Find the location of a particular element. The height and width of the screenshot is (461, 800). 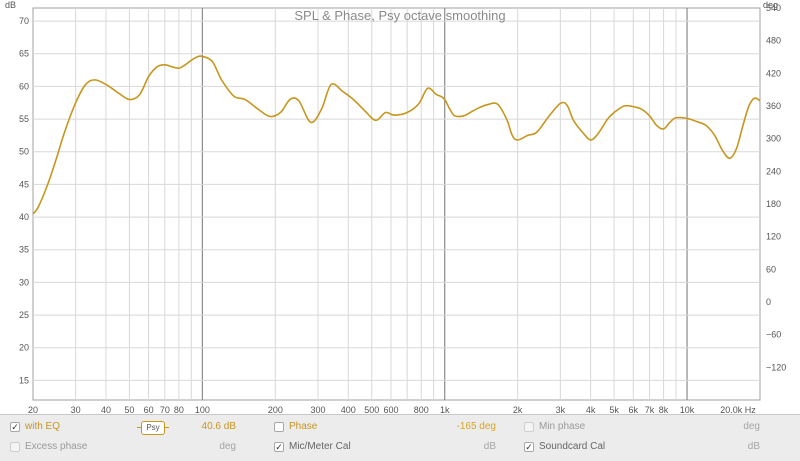

excess-phase-label: Excess phase is located at coordinates (56, 446).